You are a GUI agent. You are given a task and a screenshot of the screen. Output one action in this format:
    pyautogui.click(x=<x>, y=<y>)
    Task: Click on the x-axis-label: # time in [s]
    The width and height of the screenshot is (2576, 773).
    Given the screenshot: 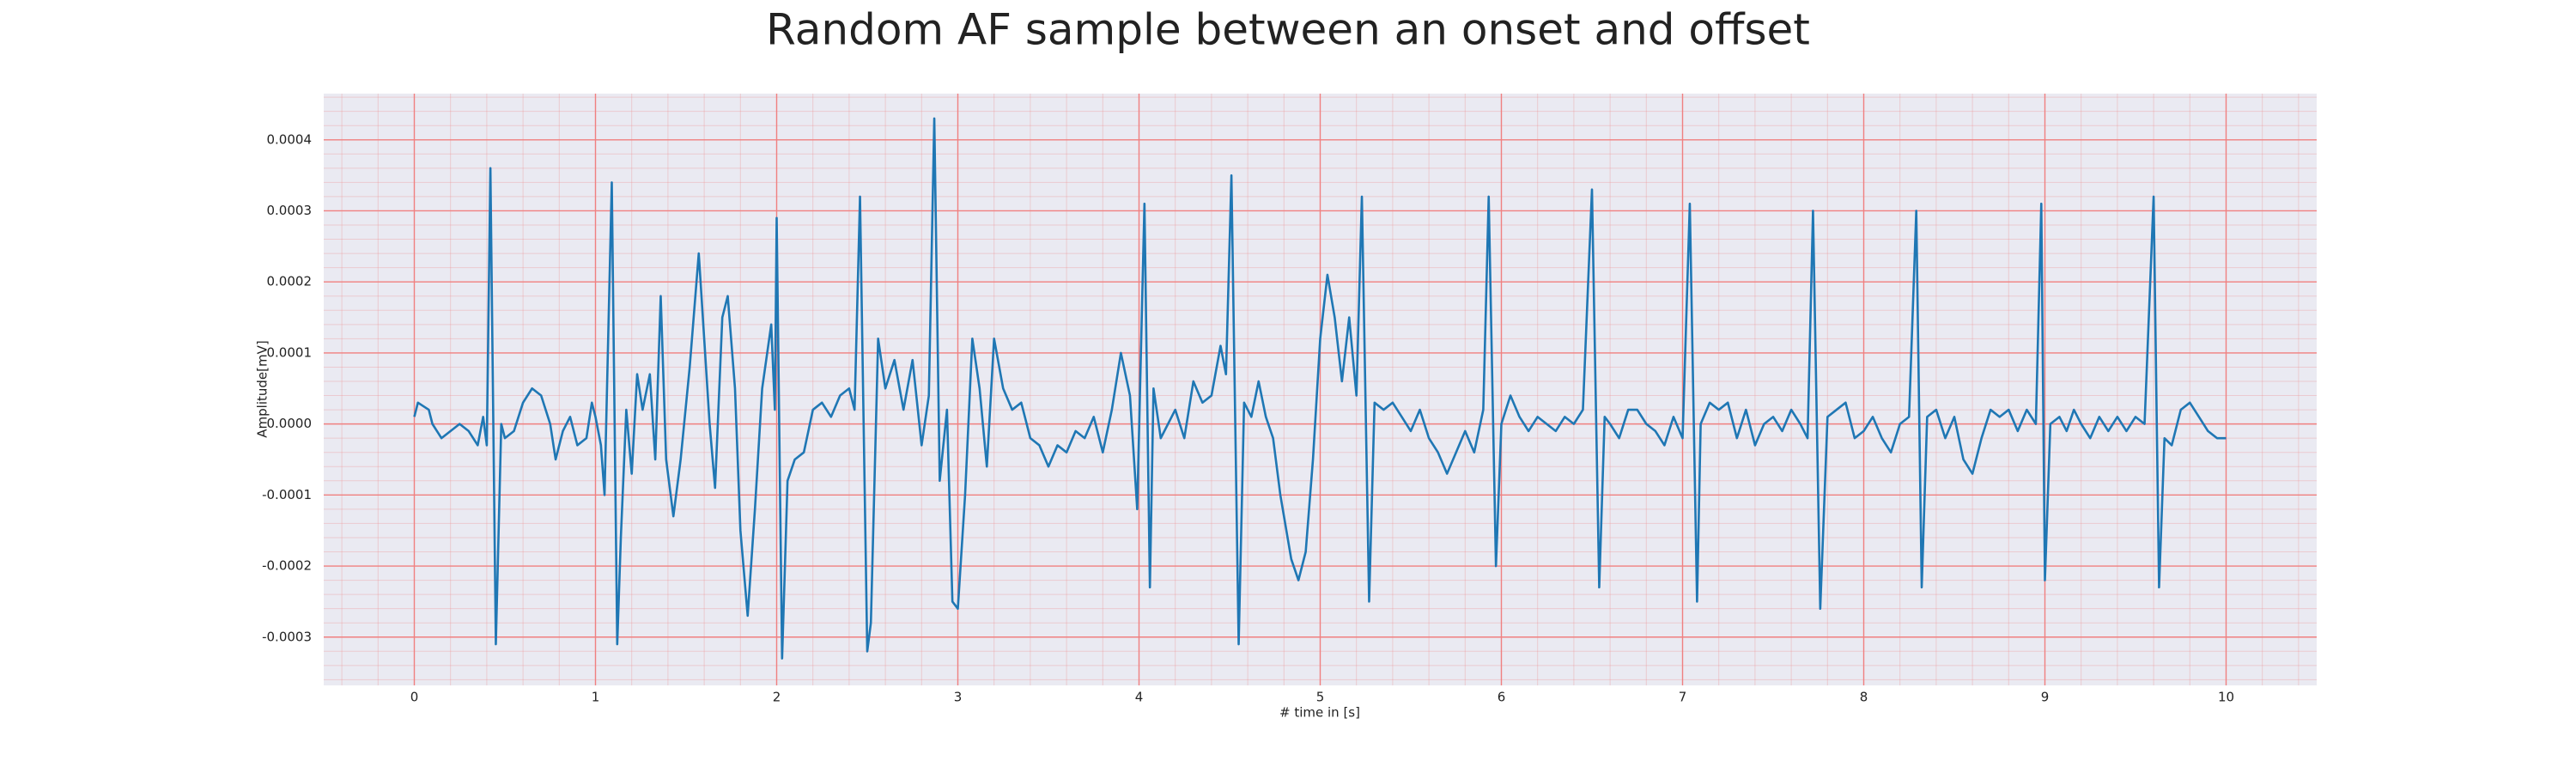 What is the action you would take?
    pyautogui.click(x=1319, y=713)
    